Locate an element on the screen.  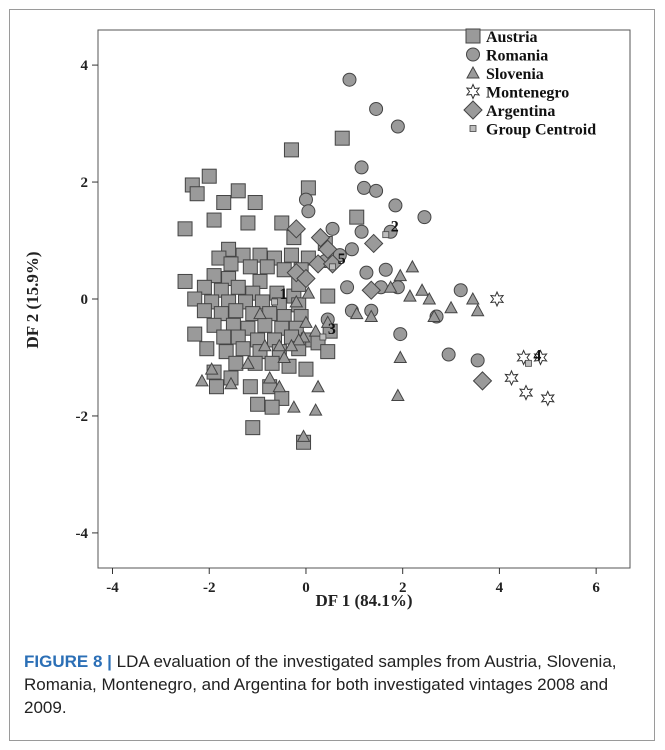
y-tick-label: -2 is located at coordinates (82, 417).